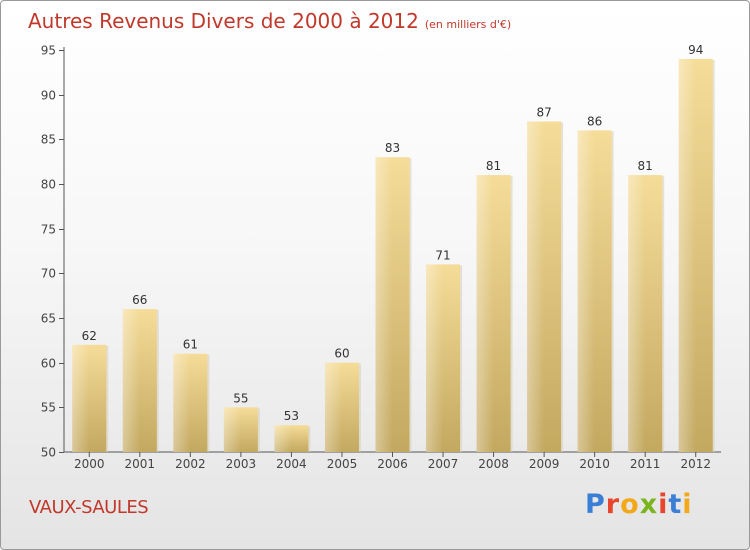 The width and height of the screenshot is (750, 550). I want to click on y-tick-label: 75, so click(48, 230).